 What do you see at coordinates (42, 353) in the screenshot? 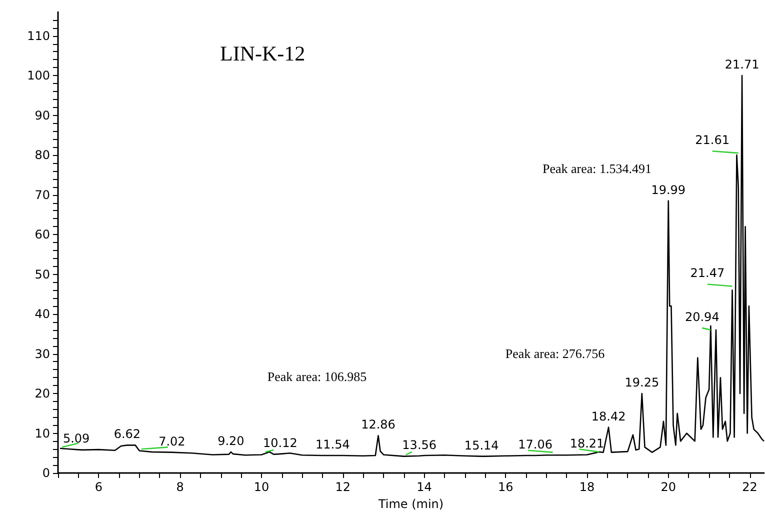
I see `y-tick-label: 30` at bounding box center [42, 353].